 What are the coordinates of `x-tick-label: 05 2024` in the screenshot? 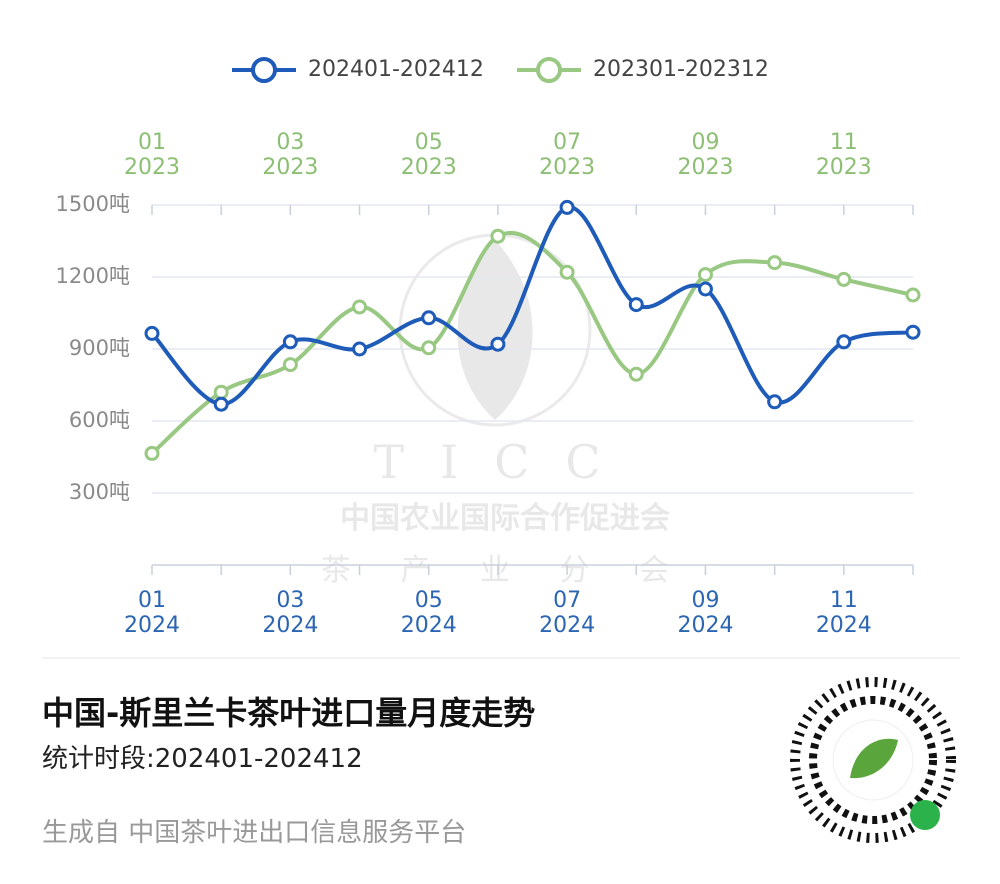 It's located at (428, 613).